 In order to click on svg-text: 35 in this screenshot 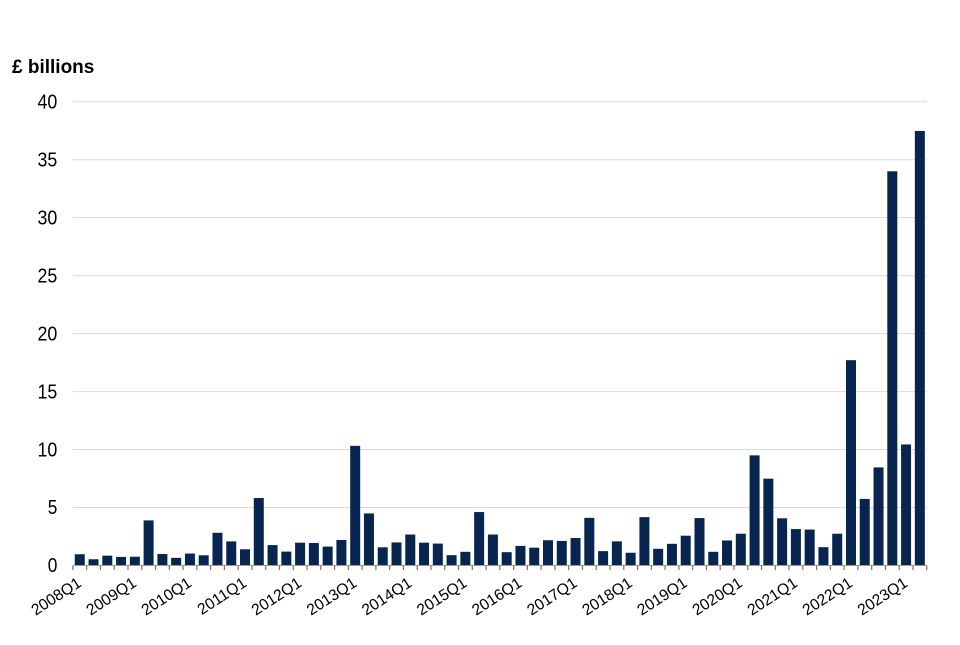, I will do `click(48, 160)`.